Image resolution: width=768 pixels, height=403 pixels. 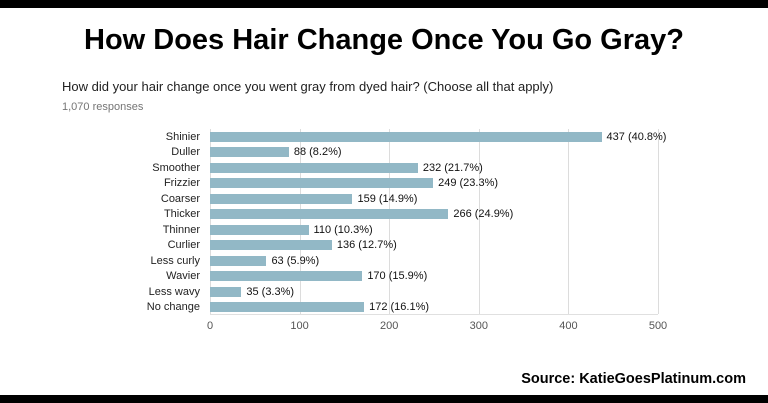 I want to click on value-label: 170 (15.9%), so click(x=397, y=276).